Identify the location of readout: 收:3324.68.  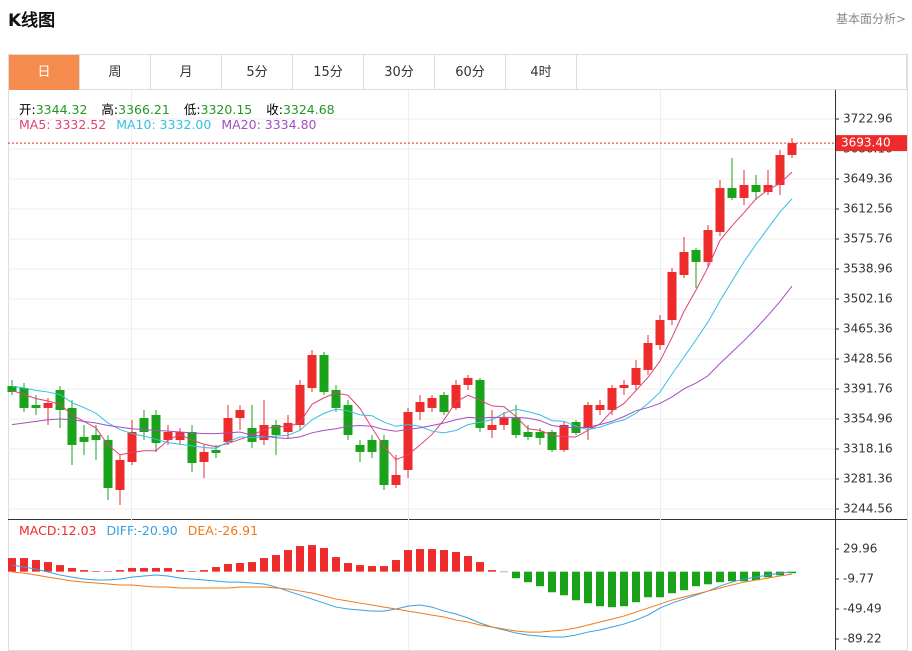
(300, 109).